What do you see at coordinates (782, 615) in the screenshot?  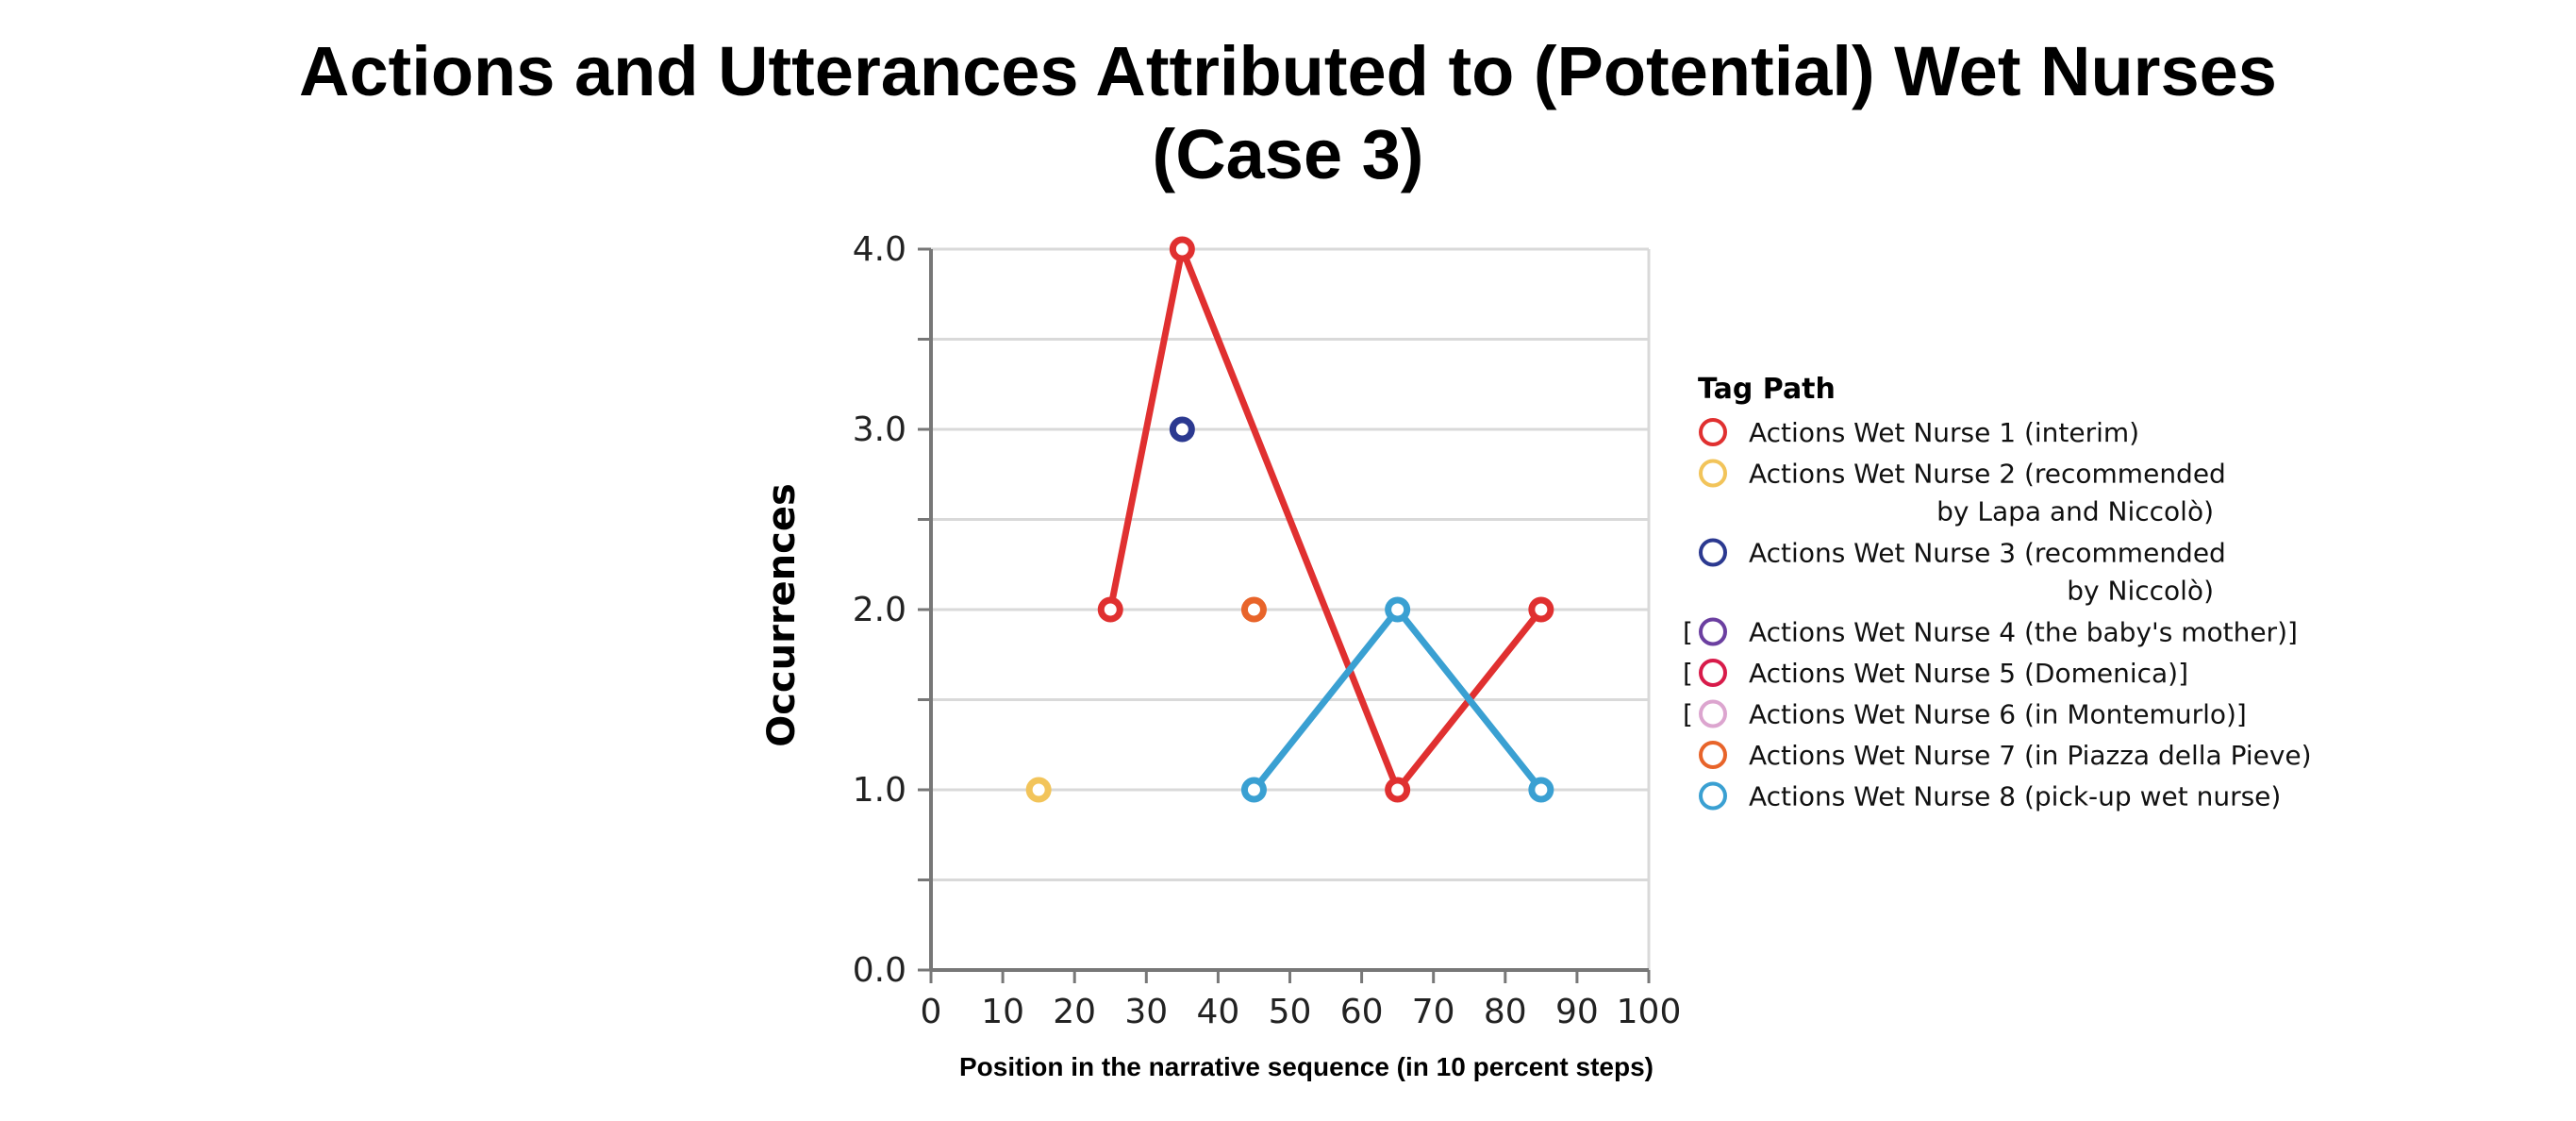 I see `y-axis-title: Occurrences` at bounding box center [782, 615].